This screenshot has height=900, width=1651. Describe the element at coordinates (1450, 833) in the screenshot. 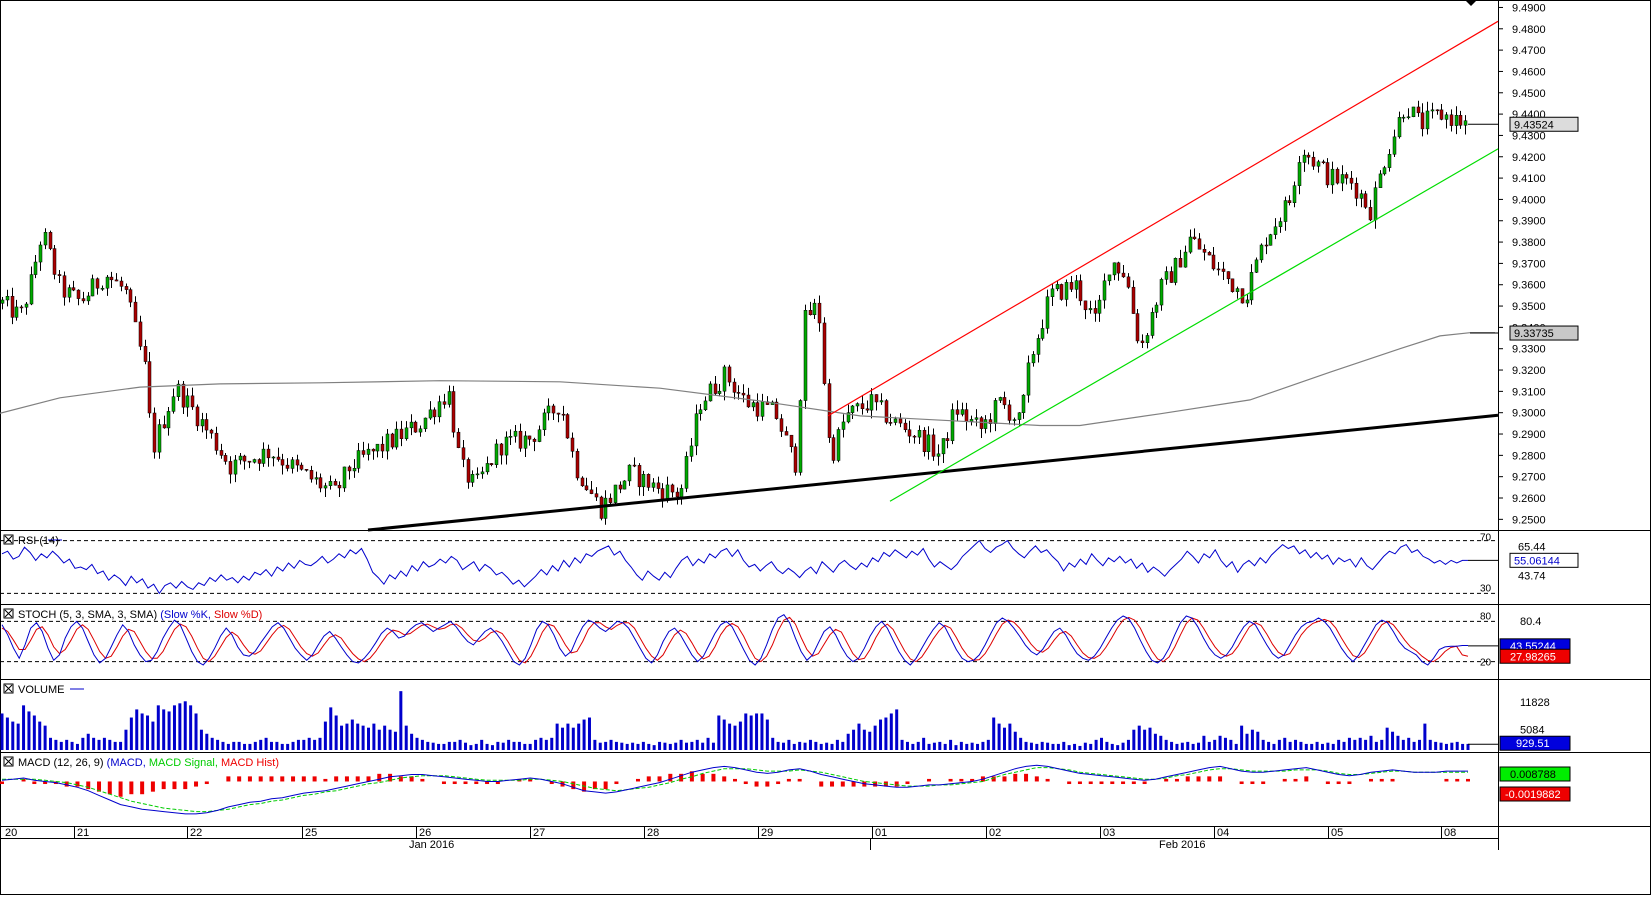

I see `date-tick-label: 08` at that location.